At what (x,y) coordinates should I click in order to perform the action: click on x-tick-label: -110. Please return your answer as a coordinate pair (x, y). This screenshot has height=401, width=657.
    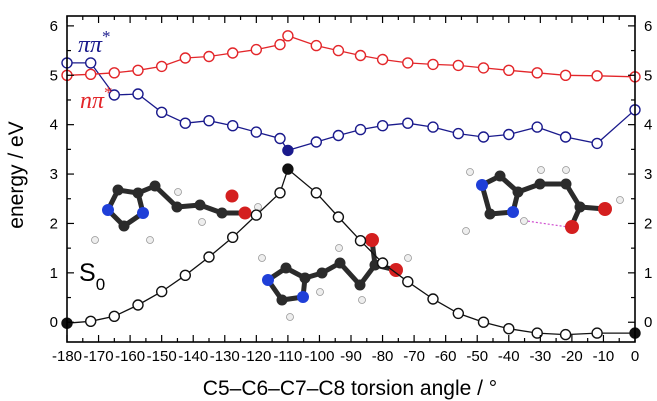
    Looking at the image, I should click on (287, 356).